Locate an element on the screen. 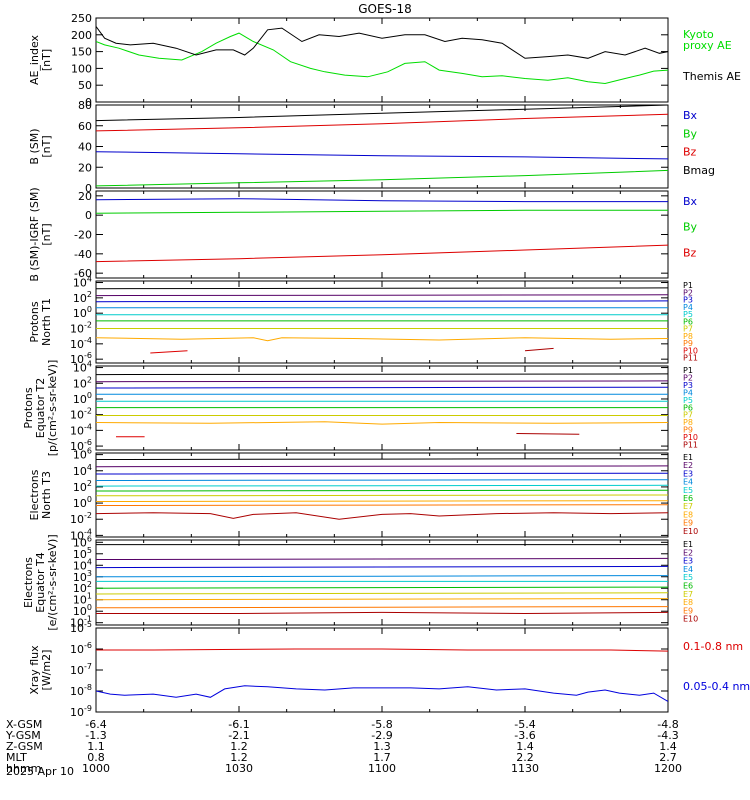 The width and height of the screenshot is (750, 800). series-line-e1 is located at coordinates (382, 459).